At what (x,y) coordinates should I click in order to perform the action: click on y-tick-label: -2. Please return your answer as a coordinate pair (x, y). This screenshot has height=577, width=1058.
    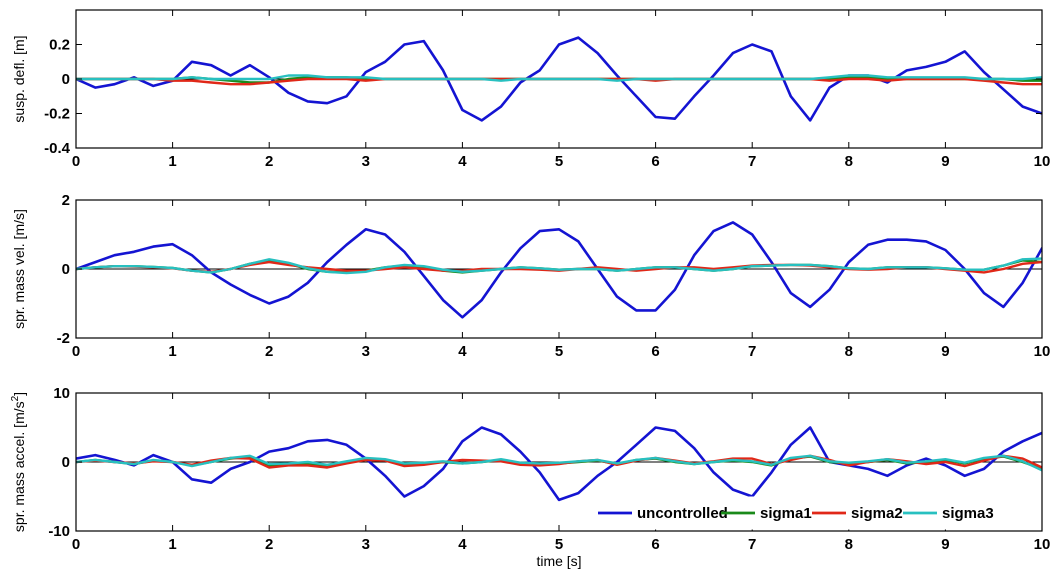
    Looking at the image, I should click on (63, 338).